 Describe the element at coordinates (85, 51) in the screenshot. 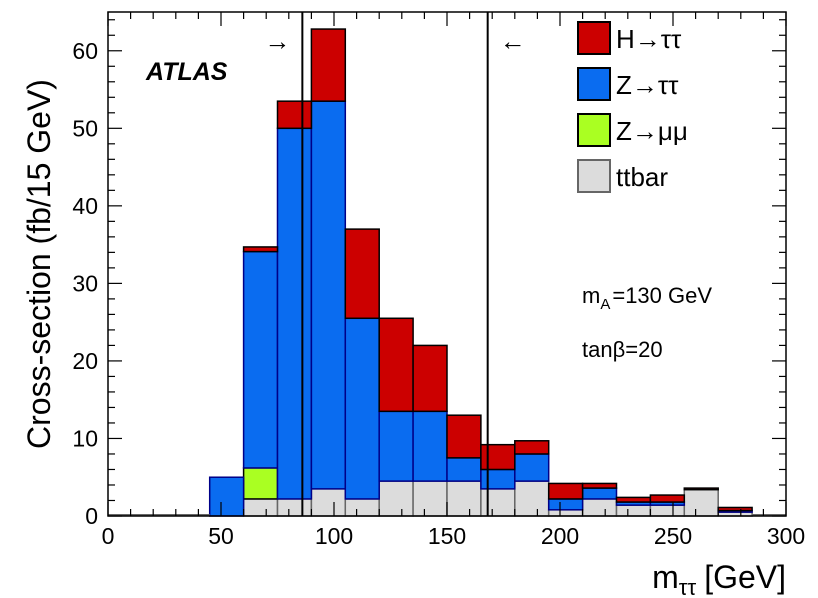

I see `y-tick-label-60: 60` at that location.